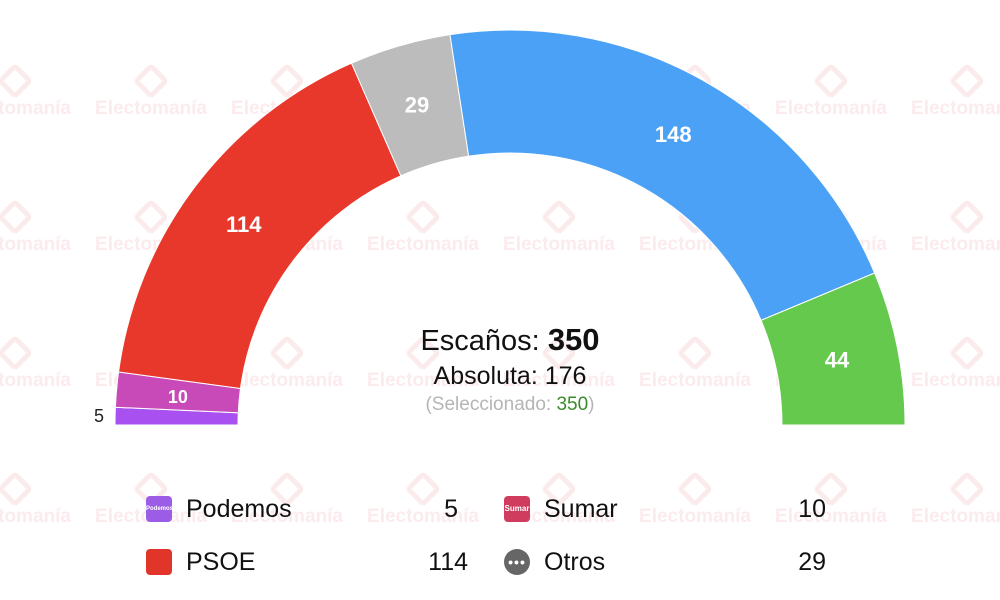  Describe the element at coordinates (488, 404) in the screenshot. I see `seleccionado-label: (Seleccionado:` at that location.